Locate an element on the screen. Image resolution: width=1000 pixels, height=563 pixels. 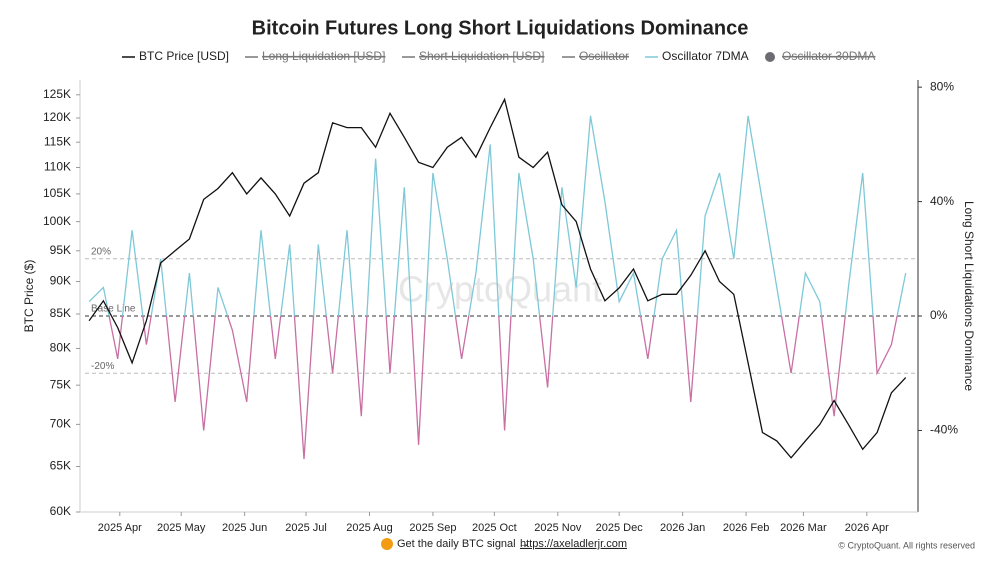
legend-item: Short Liquidation [USD] is located at coordinates (473, 56).